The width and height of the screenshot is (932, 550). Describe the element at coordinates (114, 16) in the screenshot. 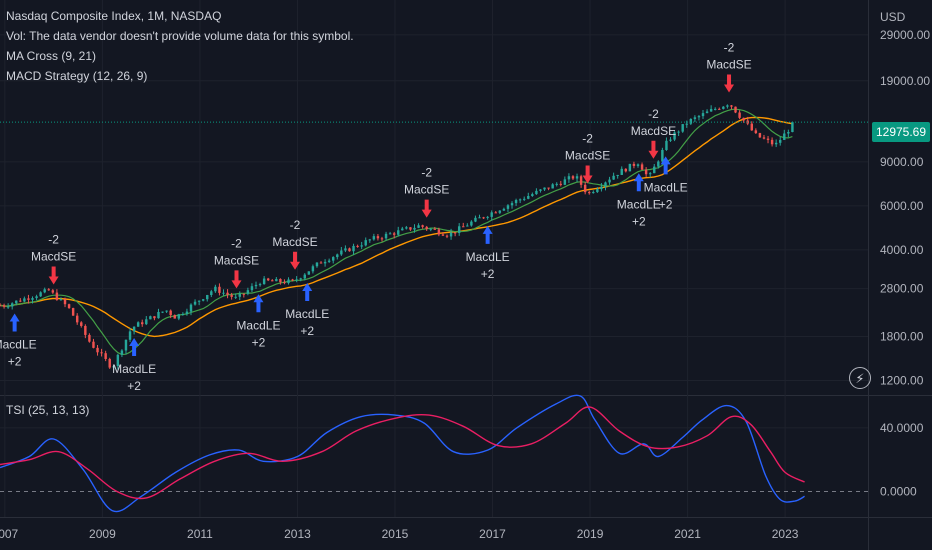

I see `symbol-legend: Nasdaq Composite Index, 1M, NASDAQ` at that location.